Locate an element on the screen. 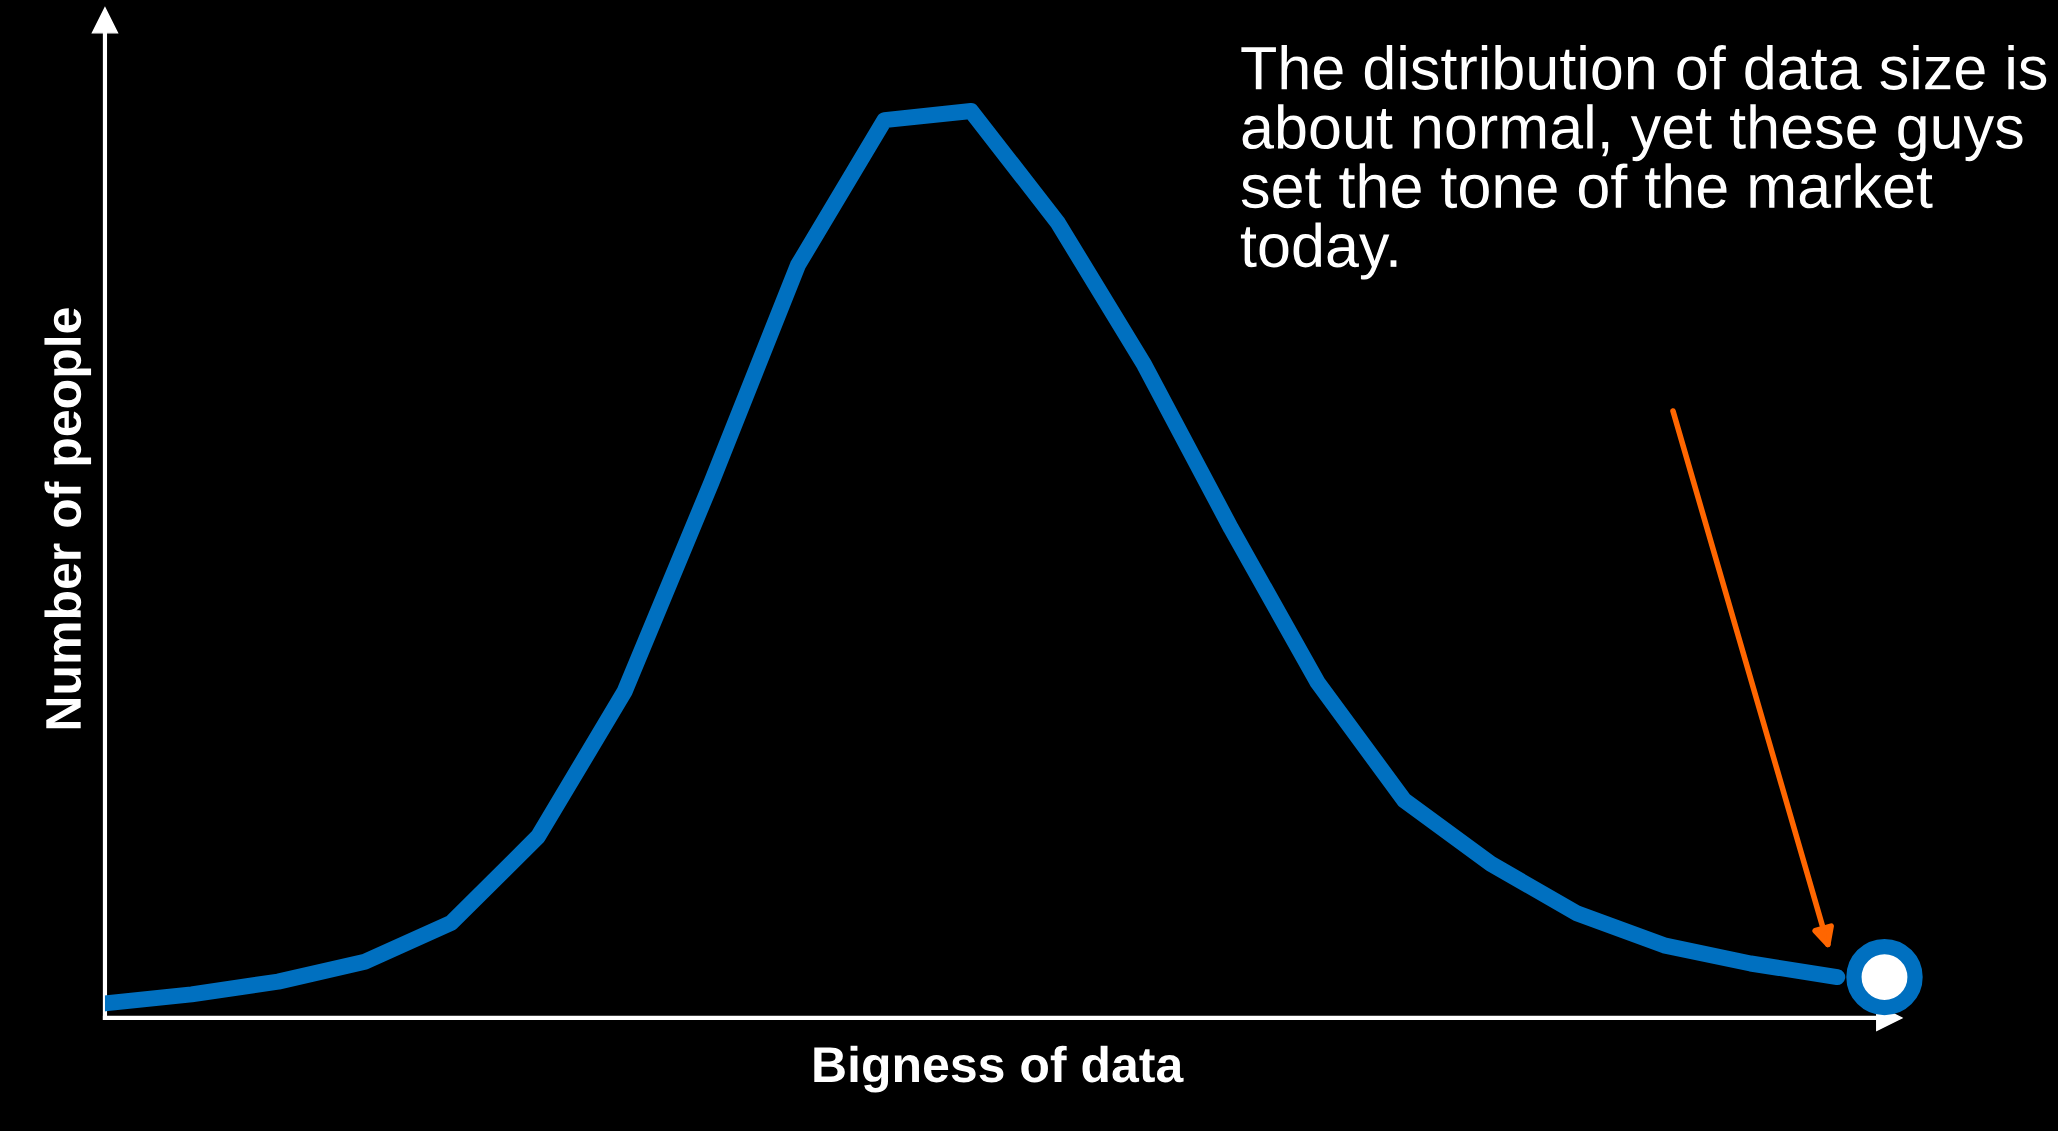  y-axis-title: Number of people is located at coordinates (68, 518).